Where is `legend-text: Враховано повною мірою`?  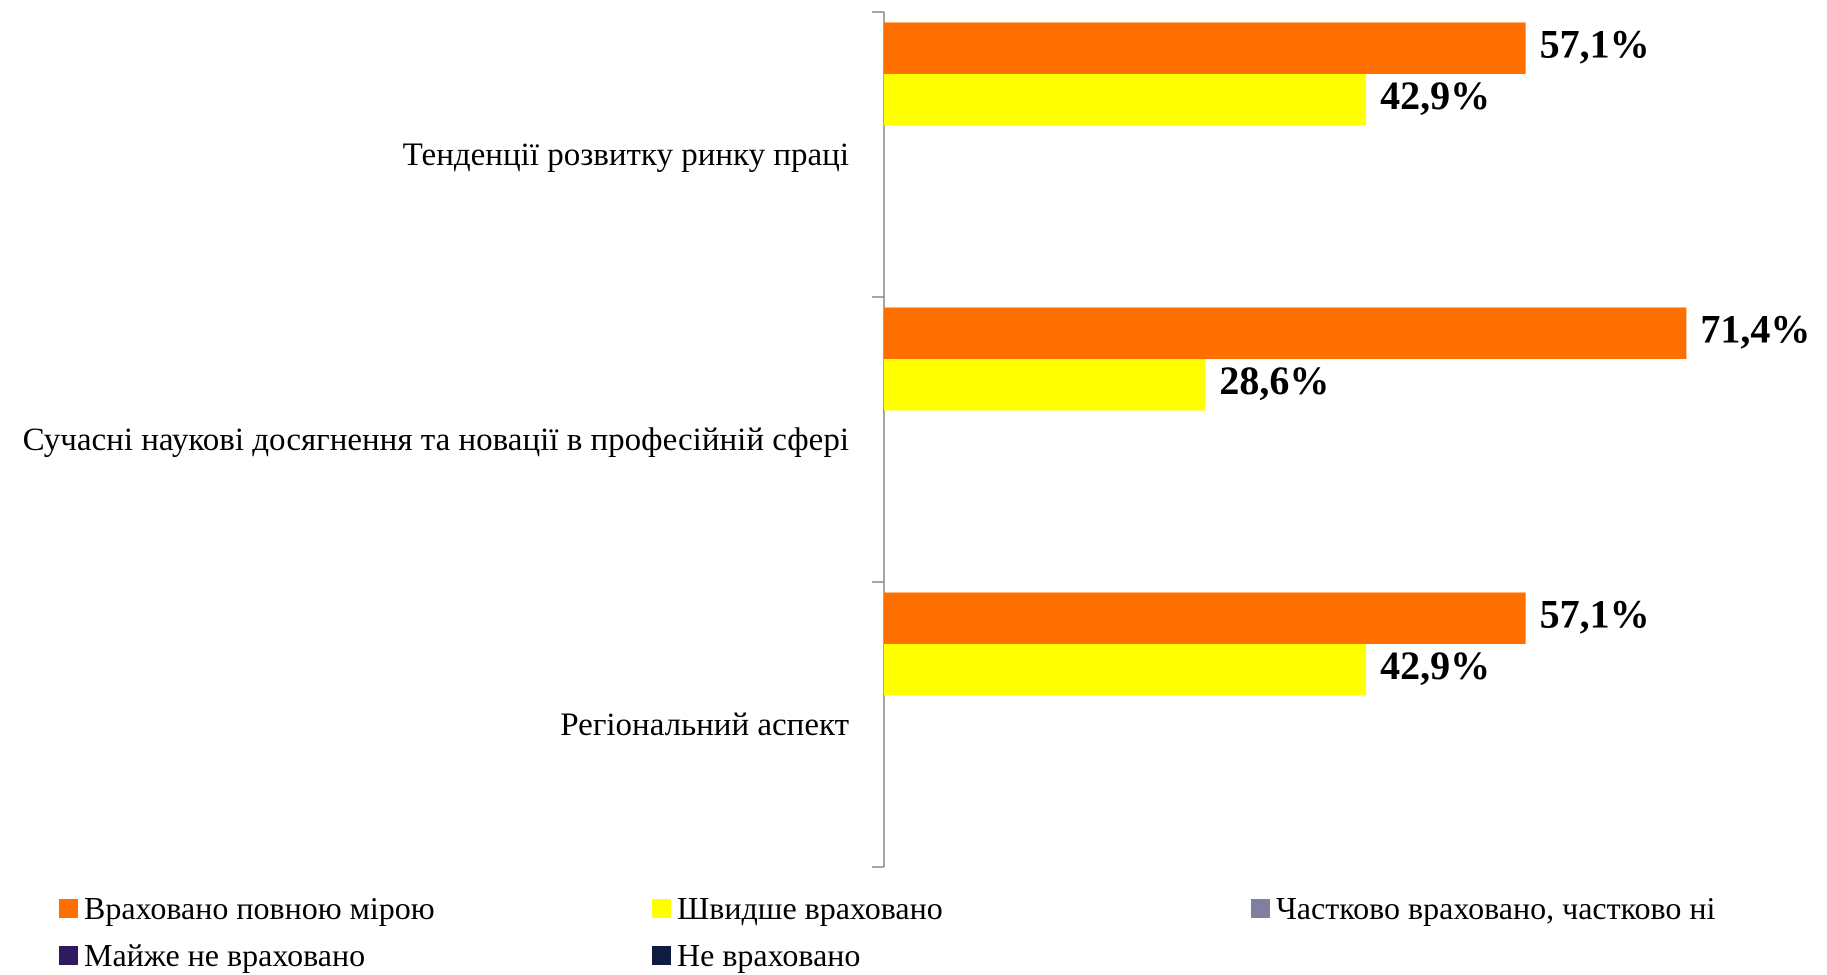 legend-text: Враховано повною мірою is located at coordinates (259, 908).